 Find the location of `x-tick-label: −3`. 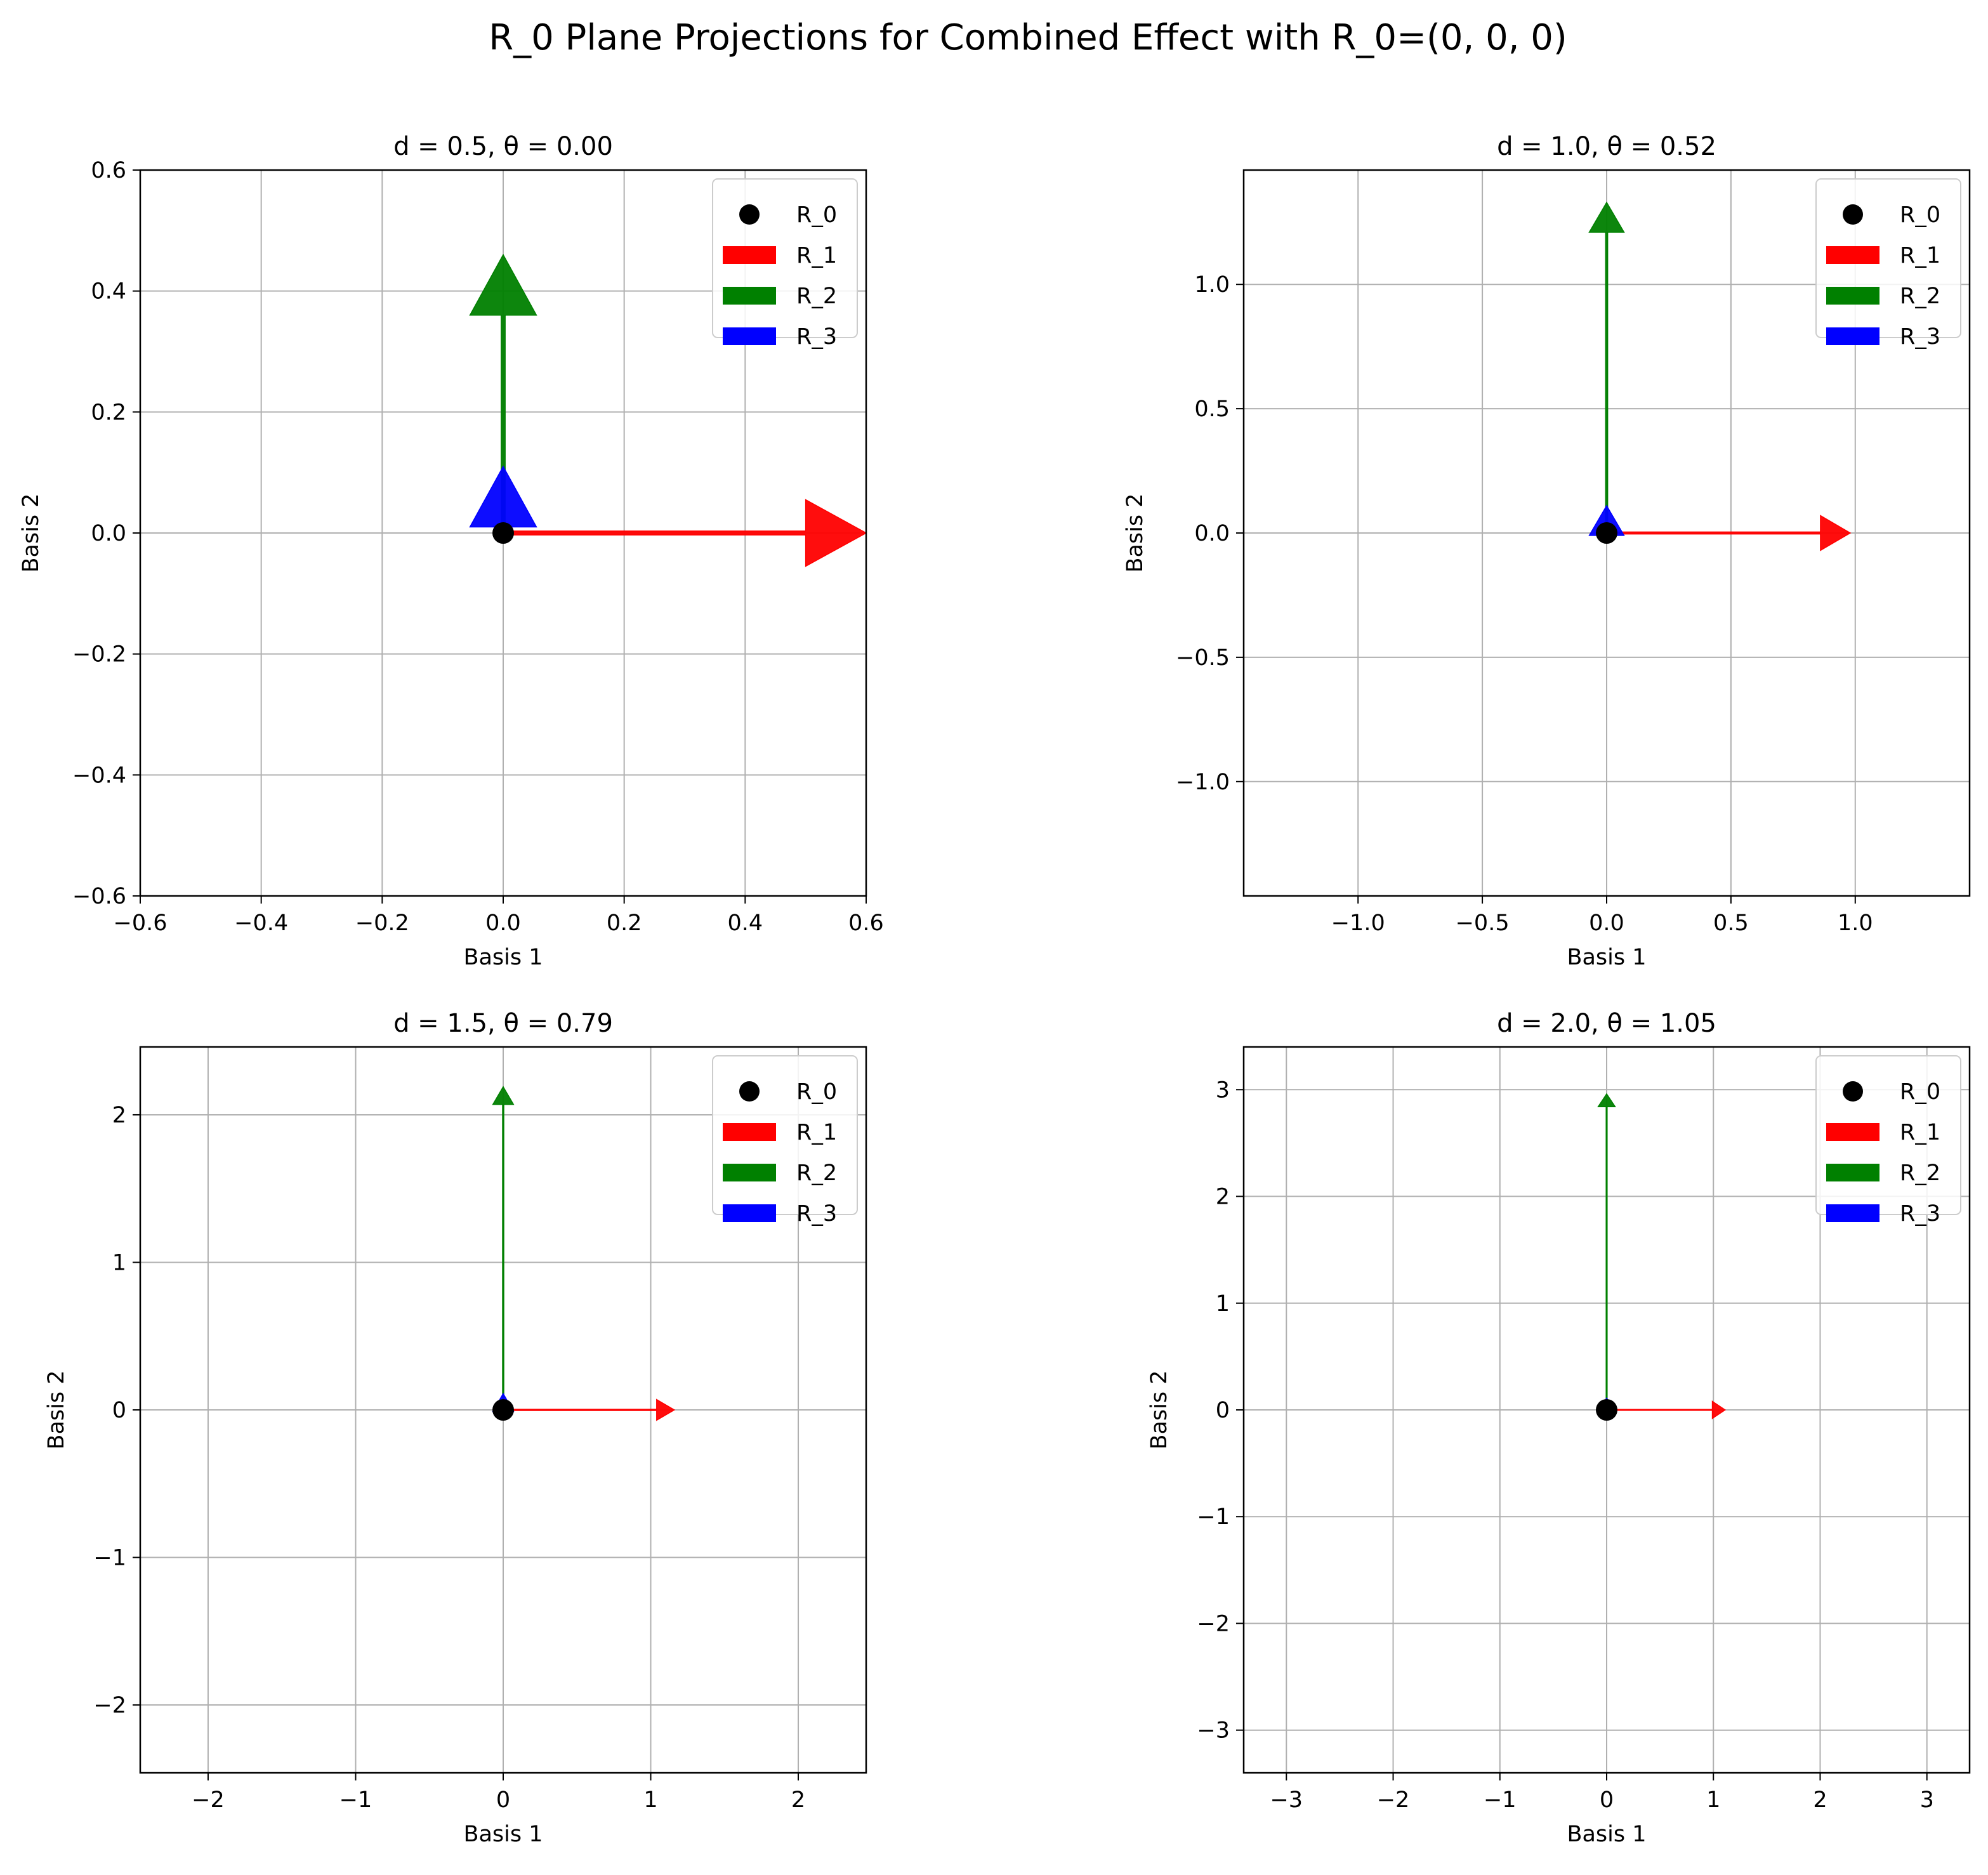

x-tick-label: −3 is located at coordinates (1286, 1800).